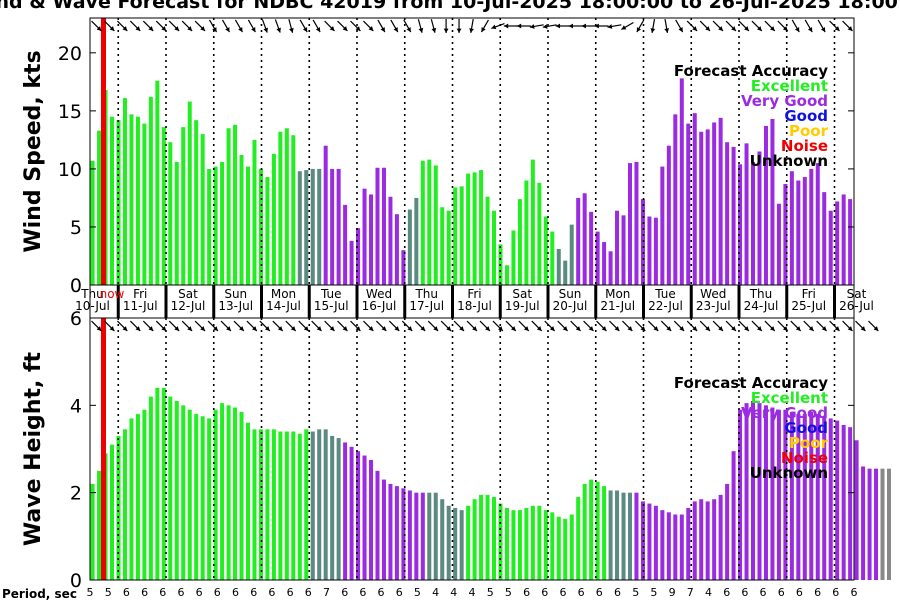 The image size is (900, 600). I want to click on y-axis-label: Wind Speed, kts, so click(33, 151).